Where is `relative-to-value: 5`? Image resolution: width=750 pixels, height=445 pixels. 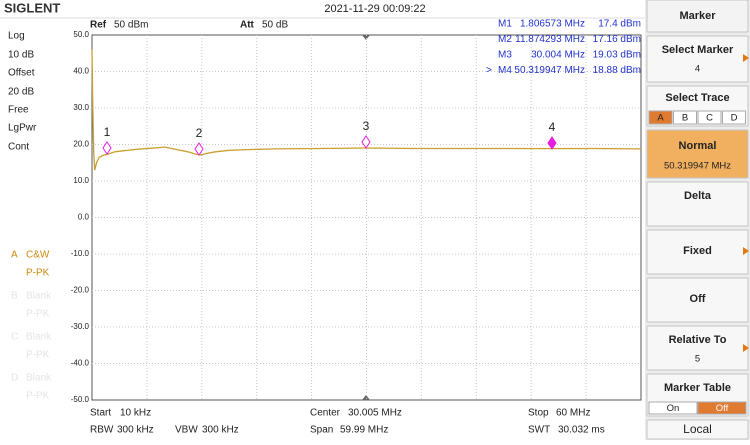 relative-to-value: 5 is located at coordinates (697, 359).